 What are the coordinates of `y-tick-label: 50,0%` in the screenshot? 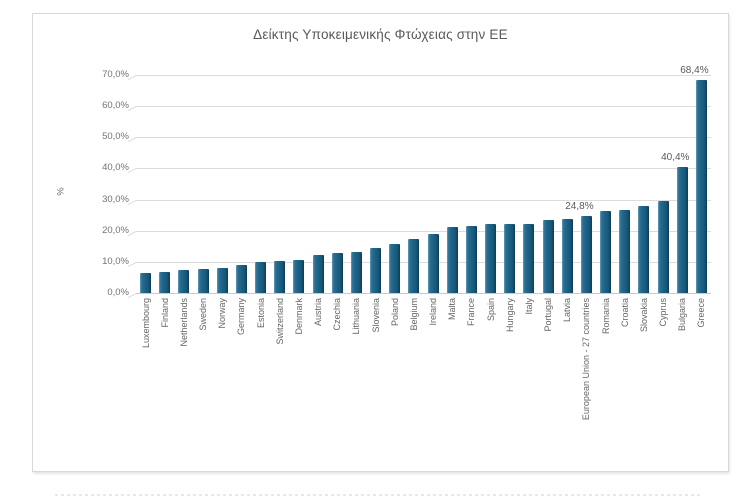 It's located at (115, 137).